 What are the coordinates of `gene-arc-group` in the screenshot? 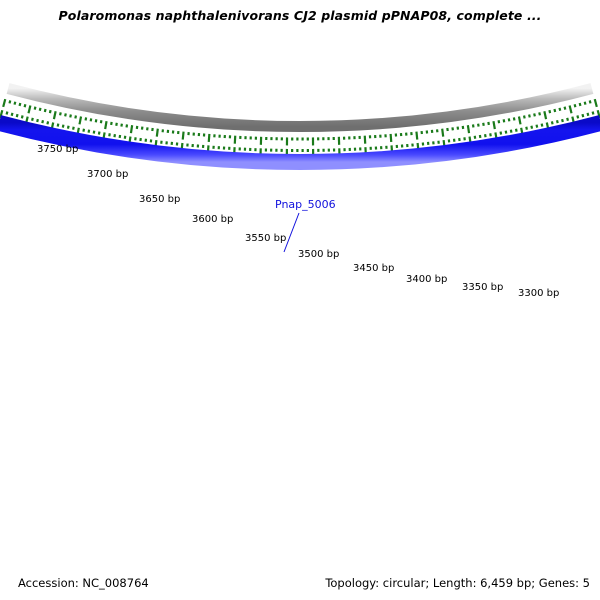 It's located at (300, 142).